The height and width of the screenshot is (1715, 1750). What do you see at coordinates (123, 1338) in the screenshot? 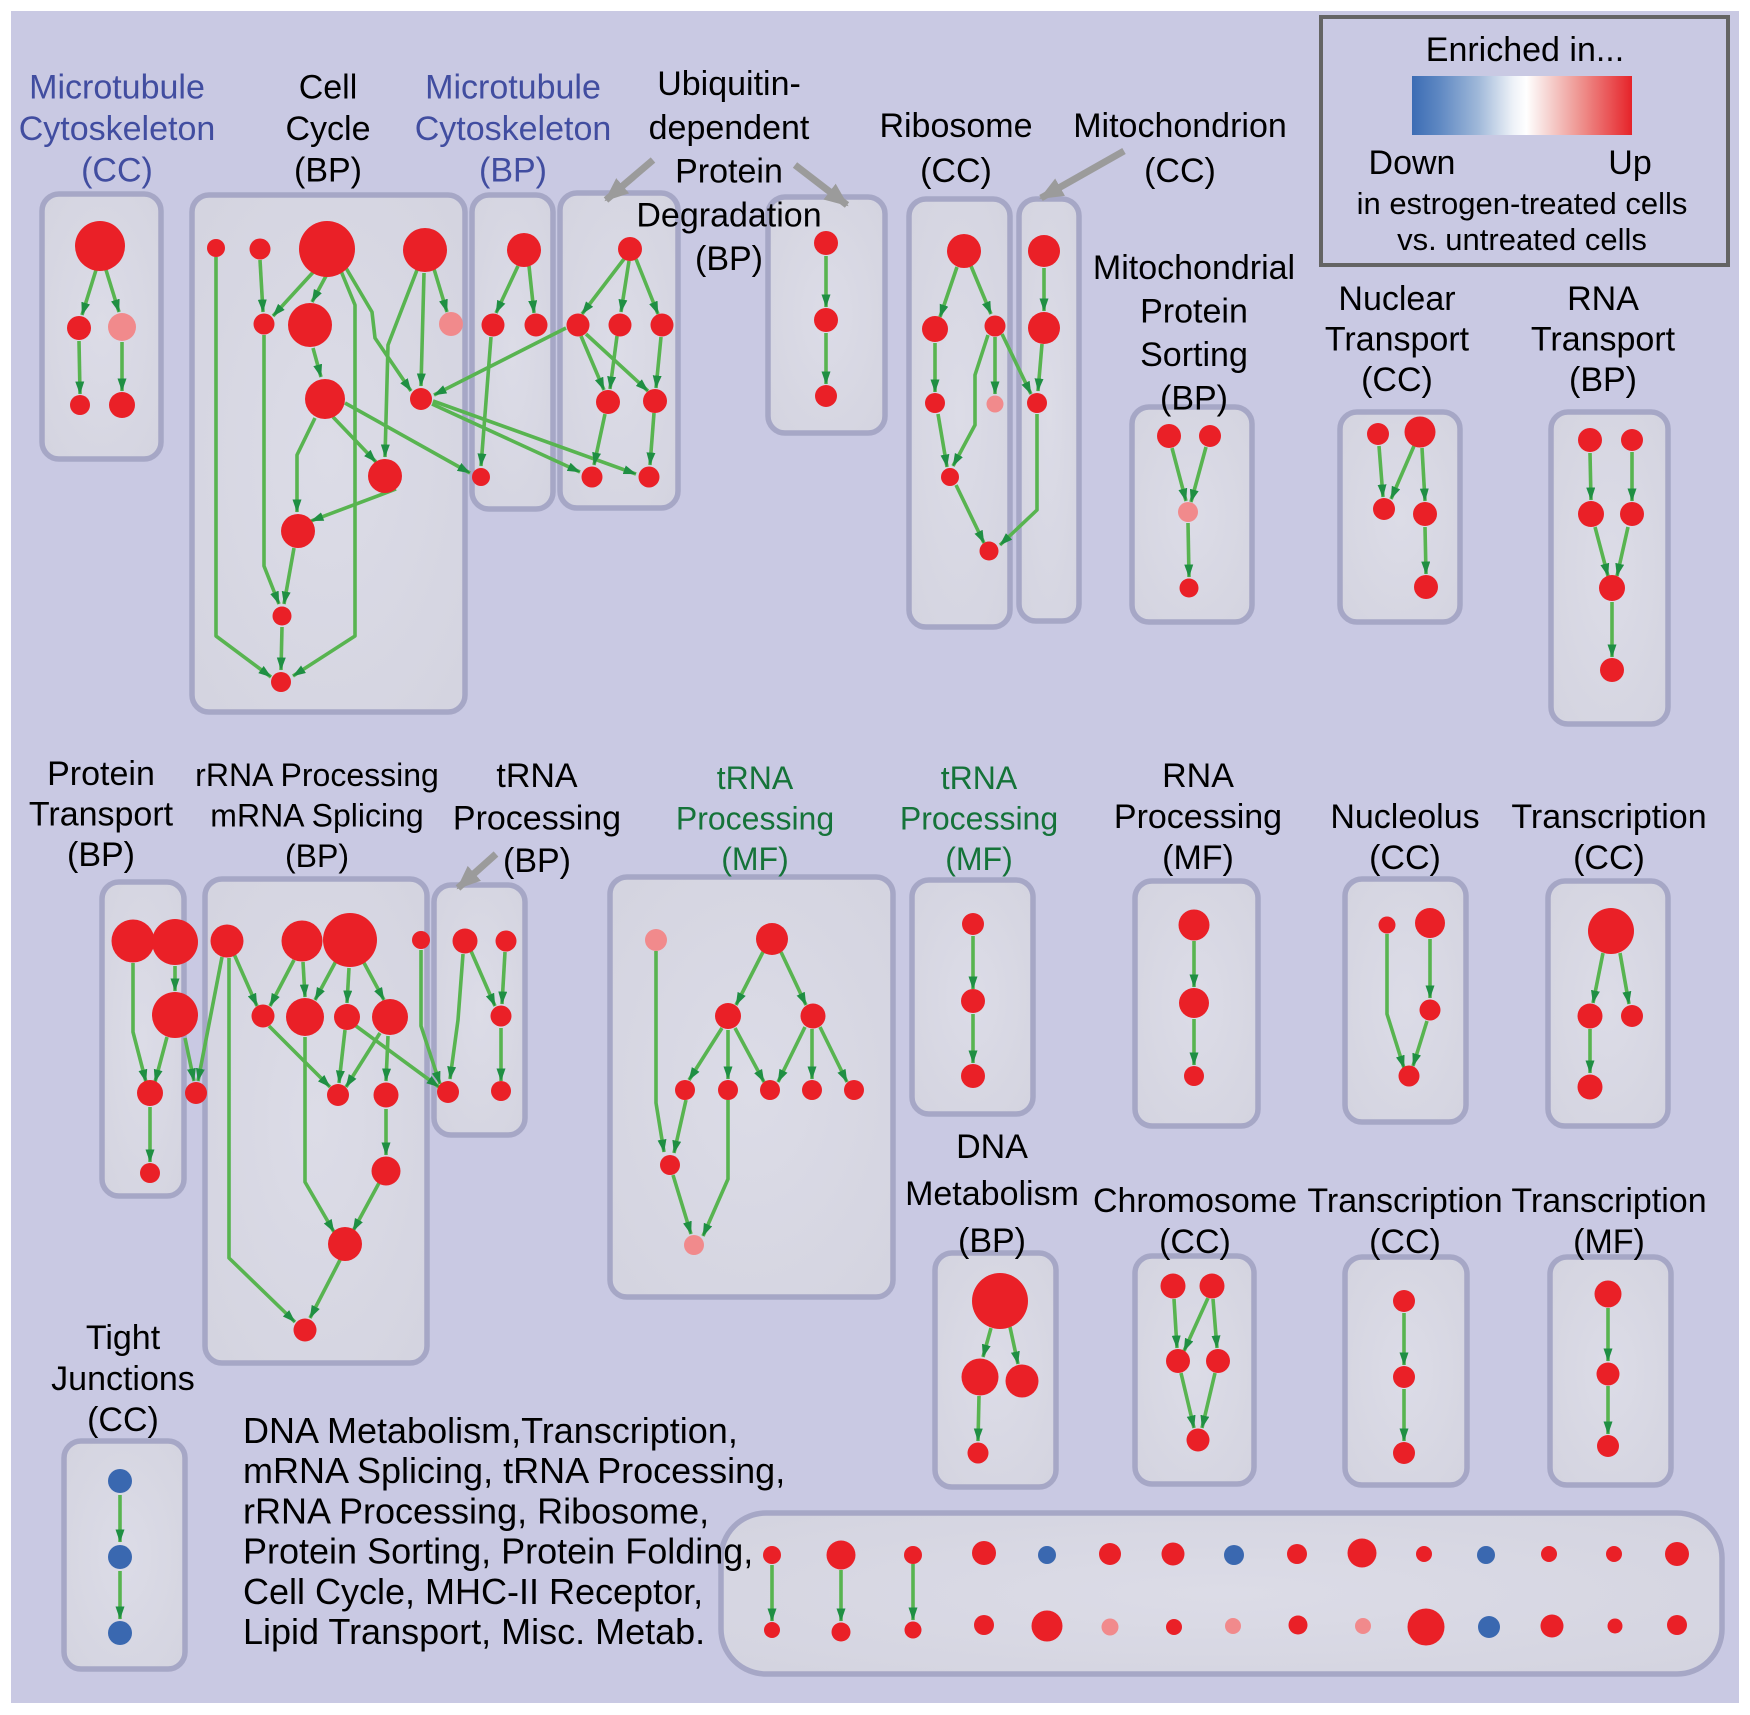
I see `svg-text: Tight` at bounding box center [123, 1338].